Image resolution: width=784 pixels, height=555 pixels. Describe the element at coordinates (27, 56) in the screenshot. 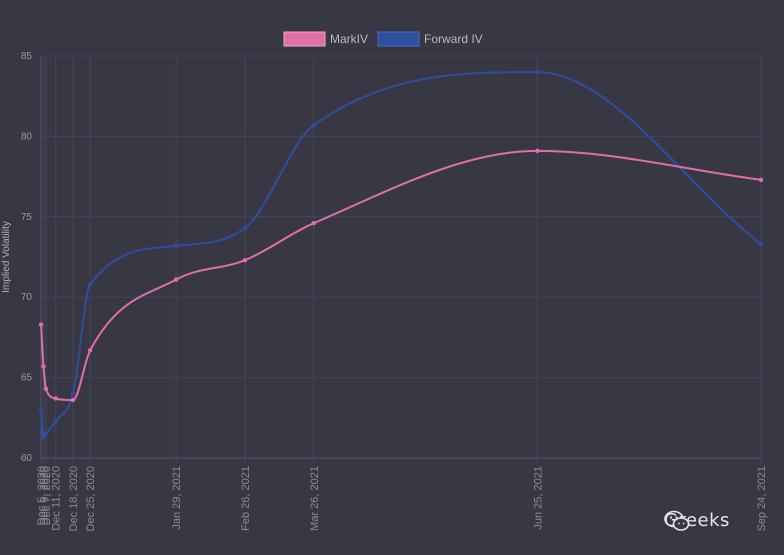

I see `y-tick-label: 85` at that location.